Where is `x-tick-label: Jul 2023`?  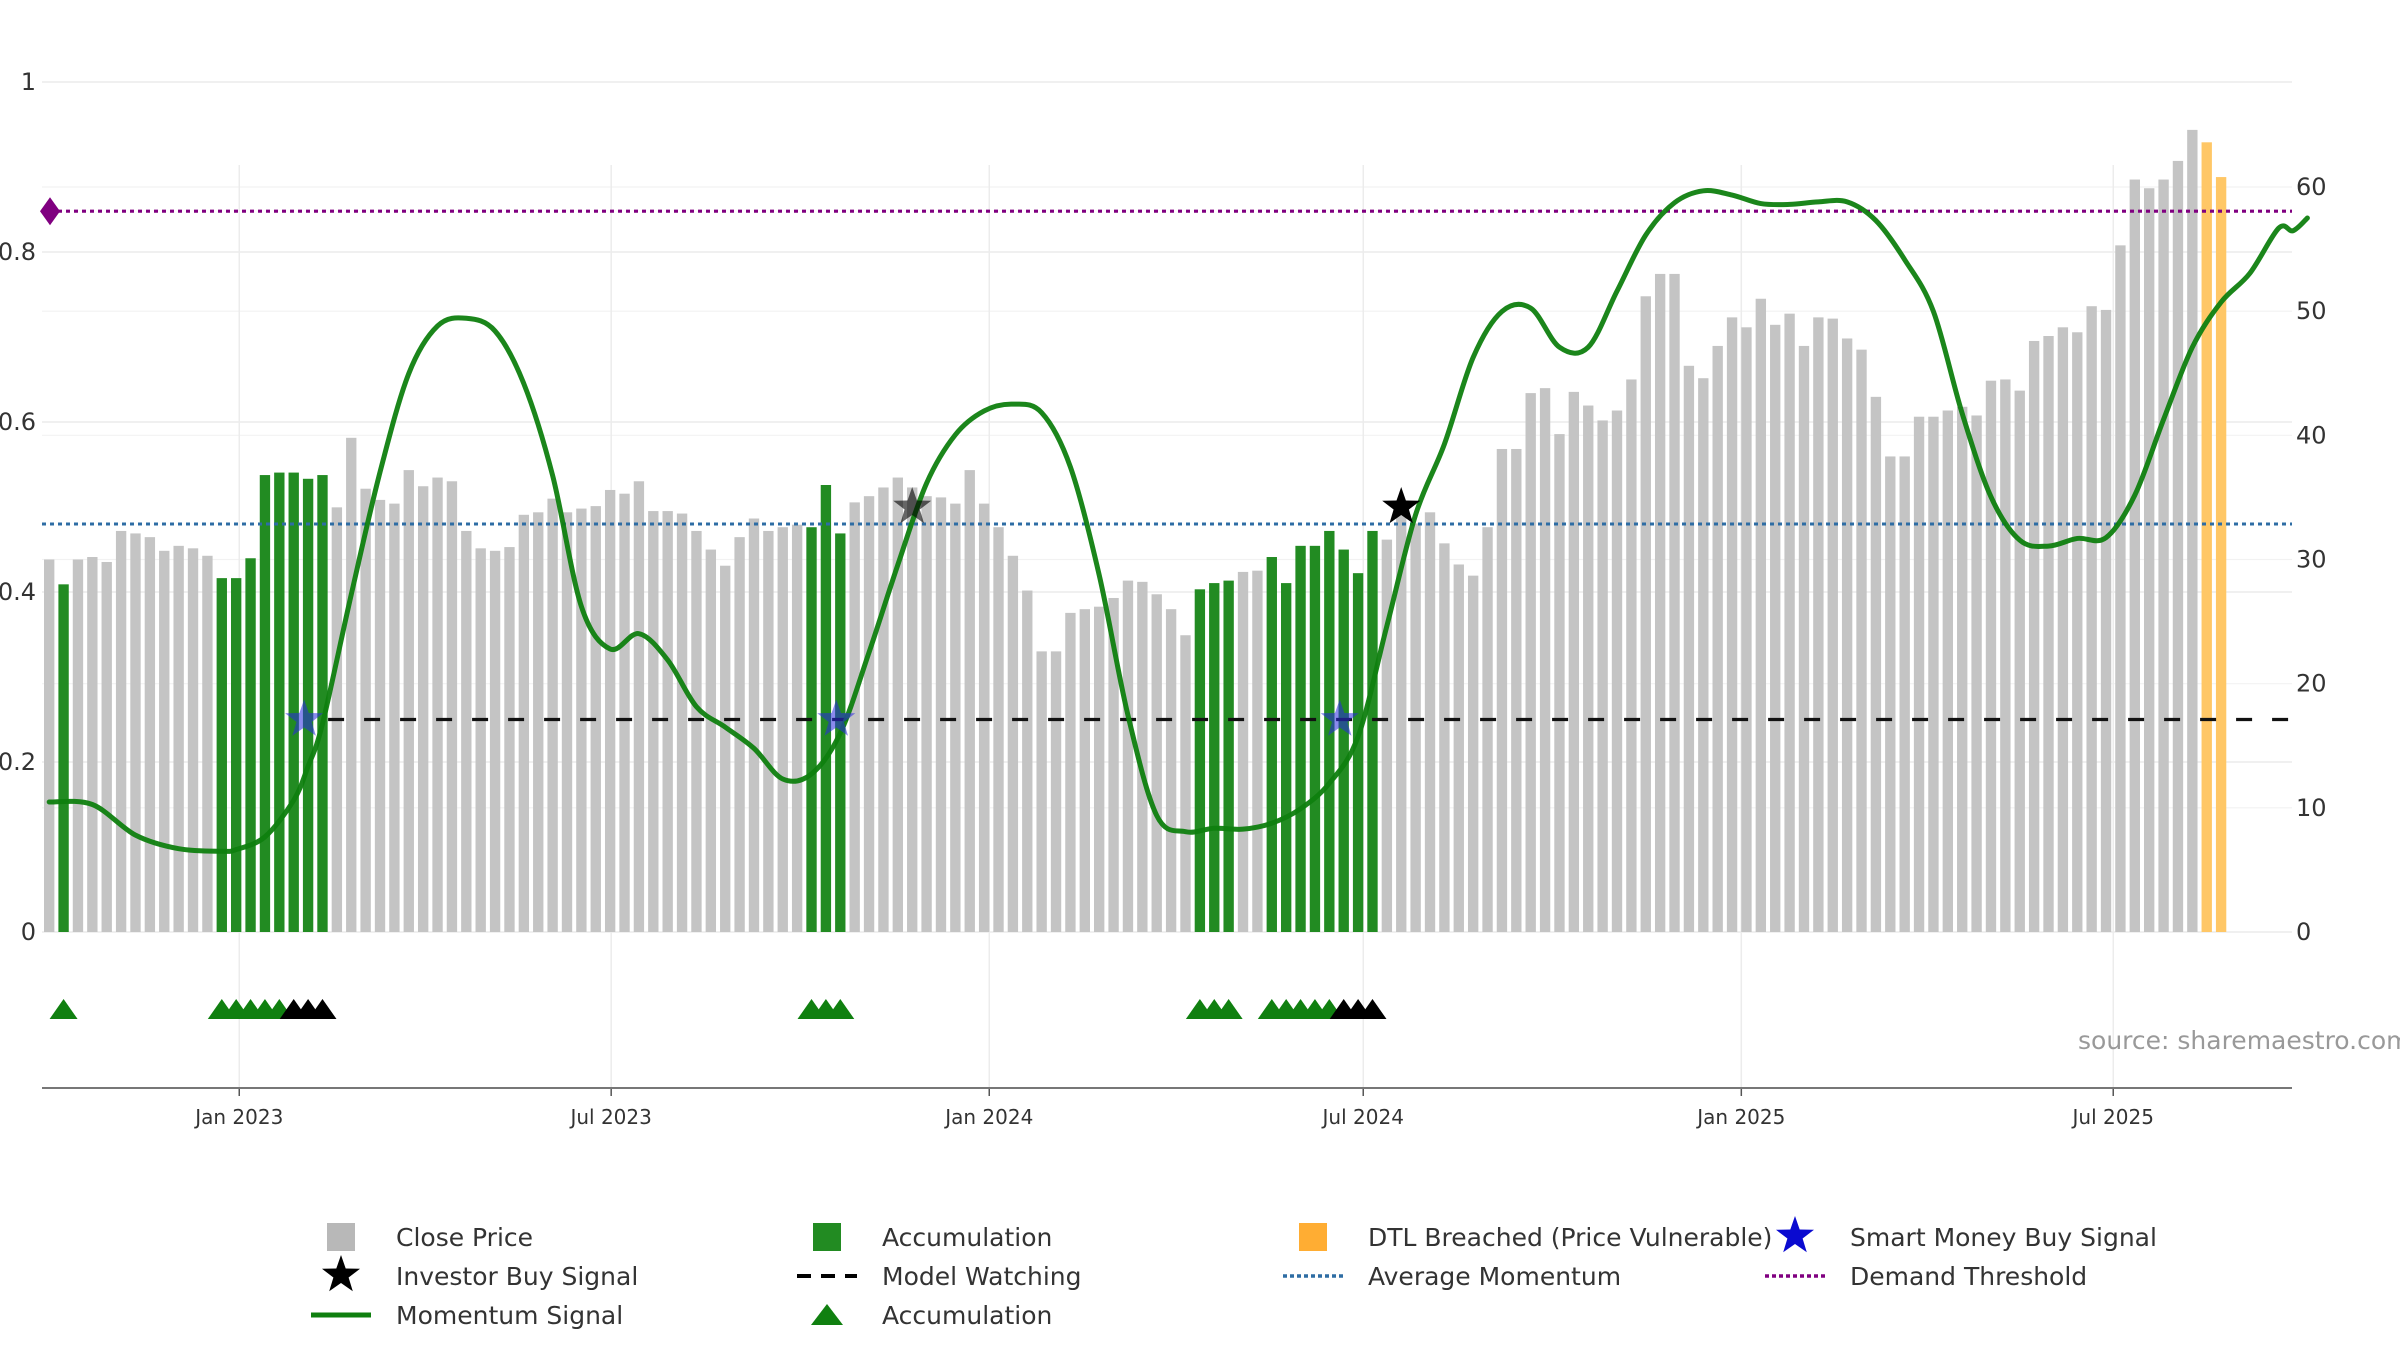
x-tick-label: Jul 2023 is located at coordinates (609, 1117).